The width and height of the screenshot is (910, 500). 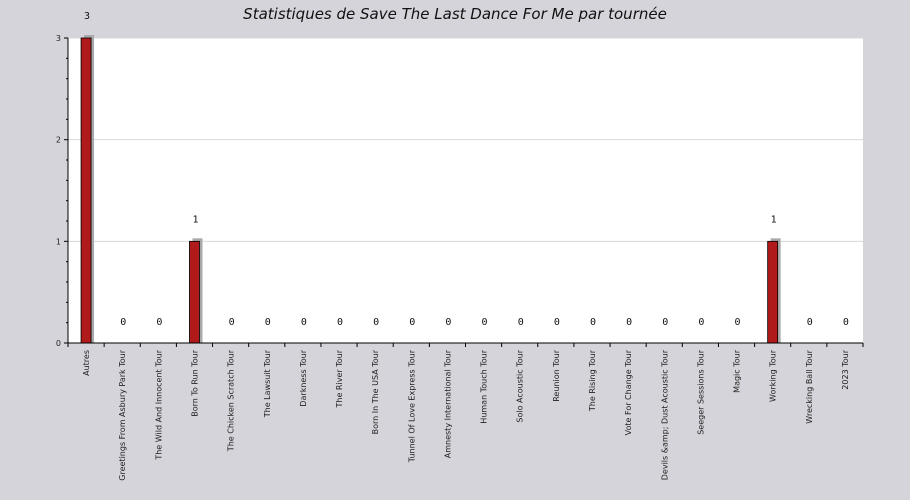 I want to click on x-tick-label: Tunnel Of Love Express Tour, so click(x=411, y=406).